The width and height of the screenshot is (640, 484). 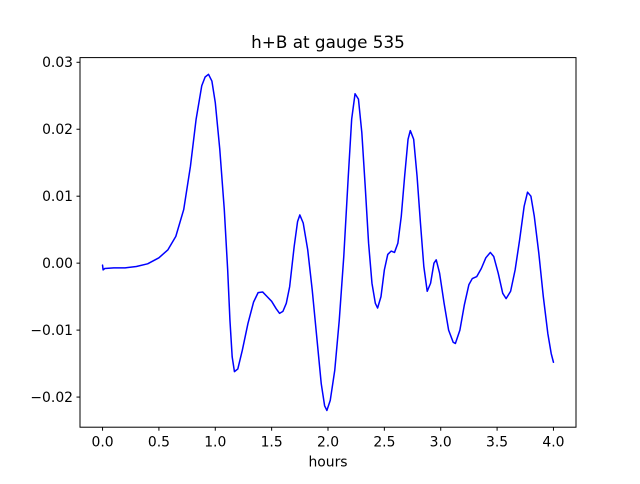 I want to click on y-tick-label: 0.02, so click(x=57, y=130).